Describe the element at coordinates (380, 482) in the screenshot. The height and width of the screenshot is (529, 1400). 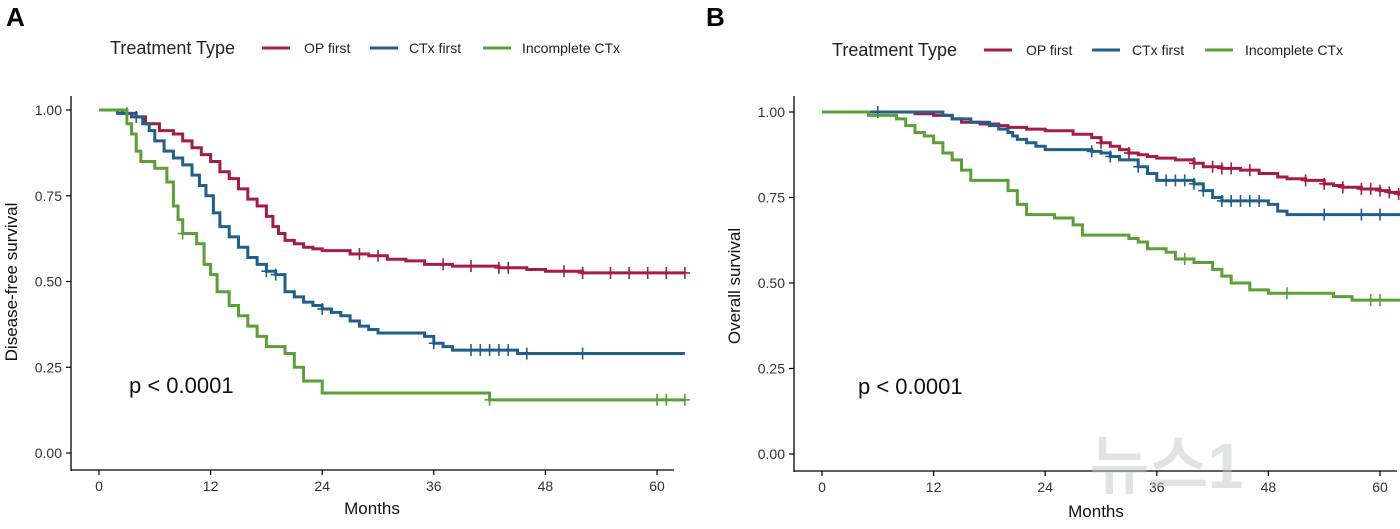
I see `x-ticks-a: 0 12 24 36 48 60` at that location.